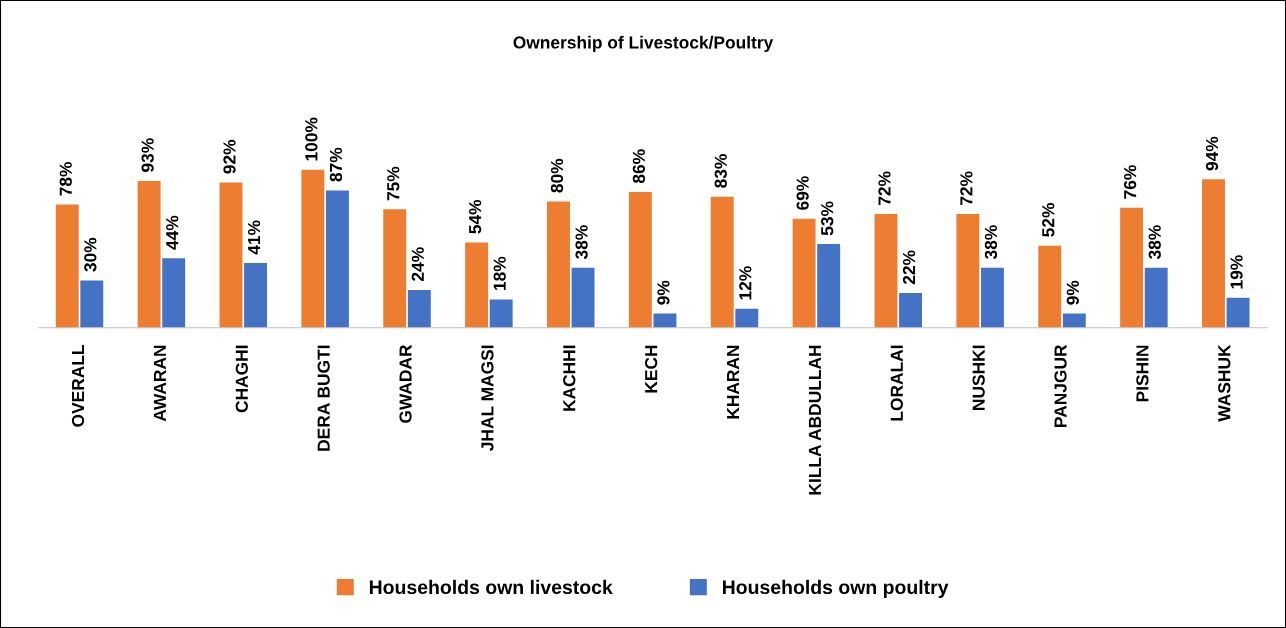  Describe the element at coordinates (745, 283) in the screenshot. I see `data-label: 12%` at that location.